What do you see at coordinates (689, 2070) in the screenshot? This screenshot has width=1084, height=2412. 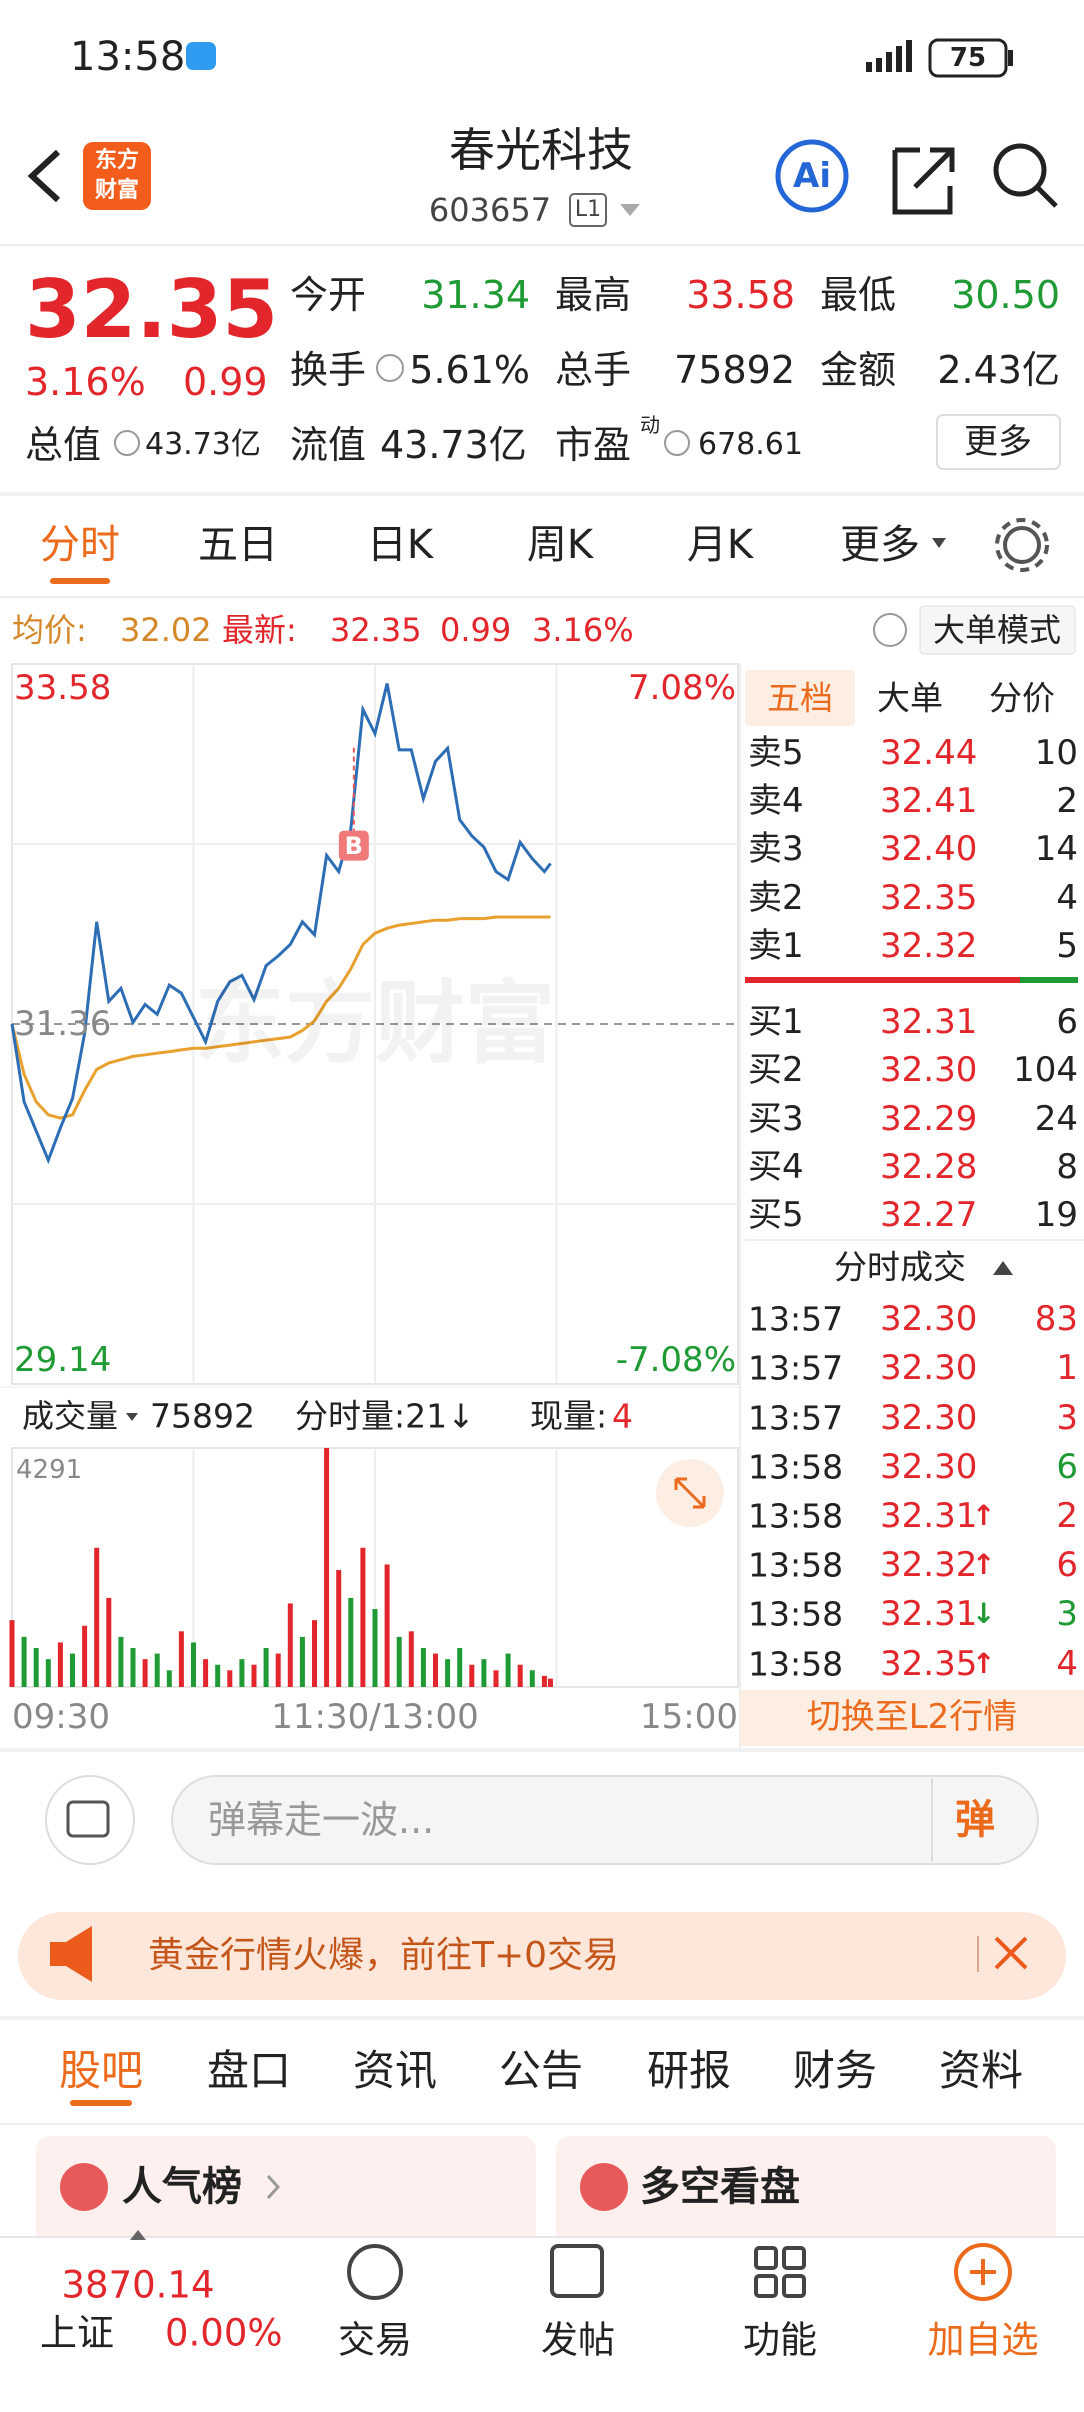 I see `section-tab: 研报` at bounding box center [689, 2070].